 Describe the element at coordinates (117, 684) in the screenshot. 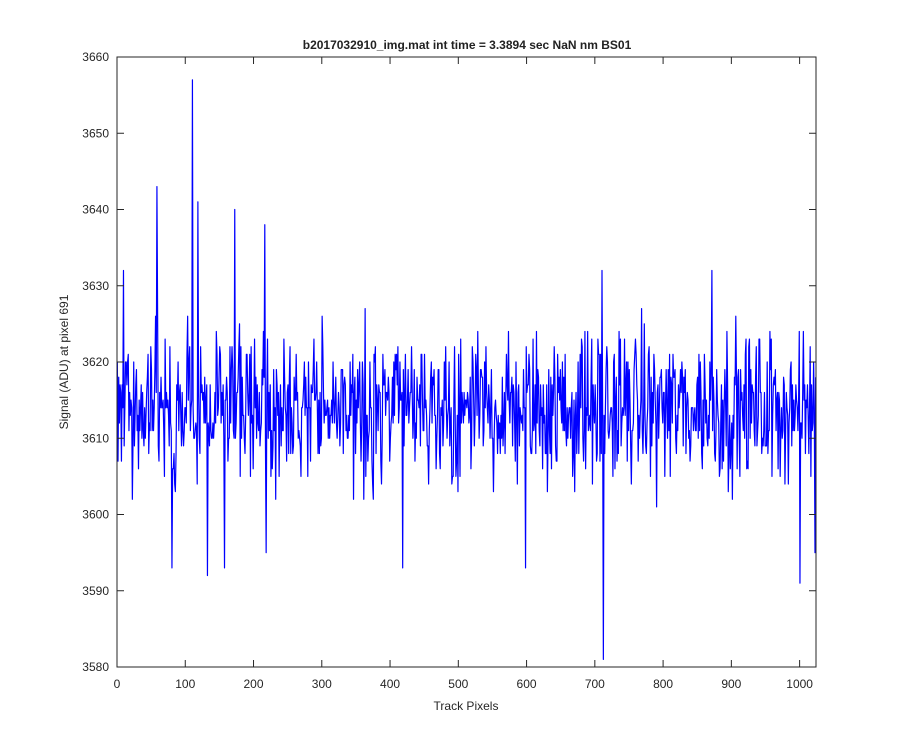

I see `x-tick-label: 0` at that location.